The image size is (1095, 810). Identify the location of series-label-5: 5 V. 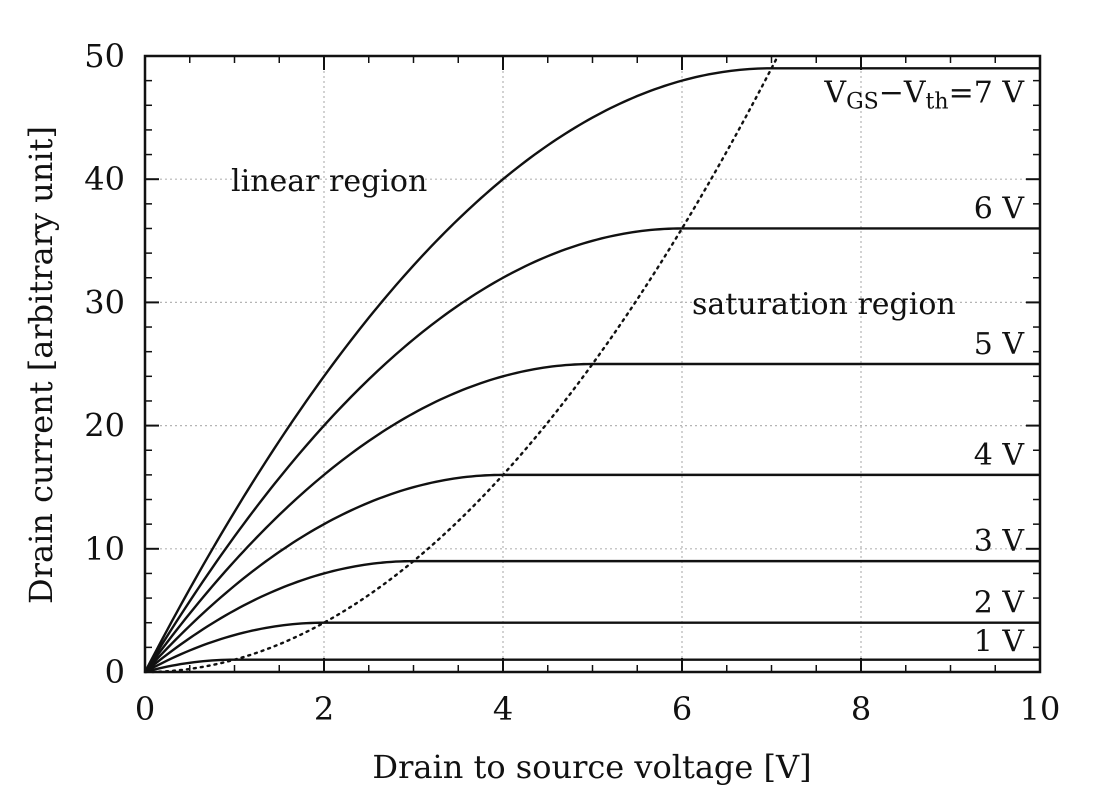
(1000, 344).